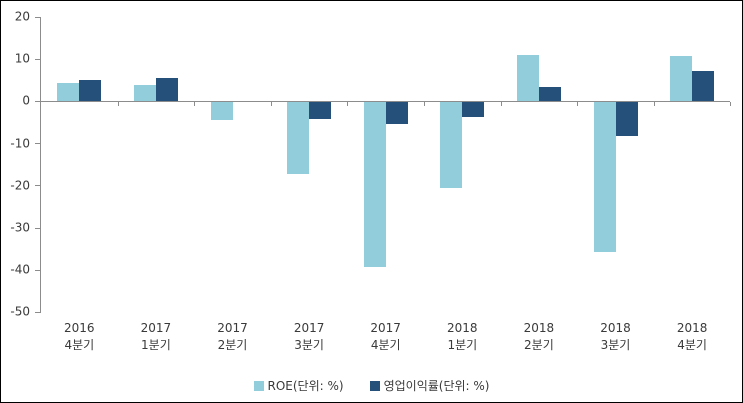 The height and width of the screenshot is (403, 743). Describe the element at coordinates (79, 337) in the screenshot. I see `x-category-label: 2016 4분기` at that location.